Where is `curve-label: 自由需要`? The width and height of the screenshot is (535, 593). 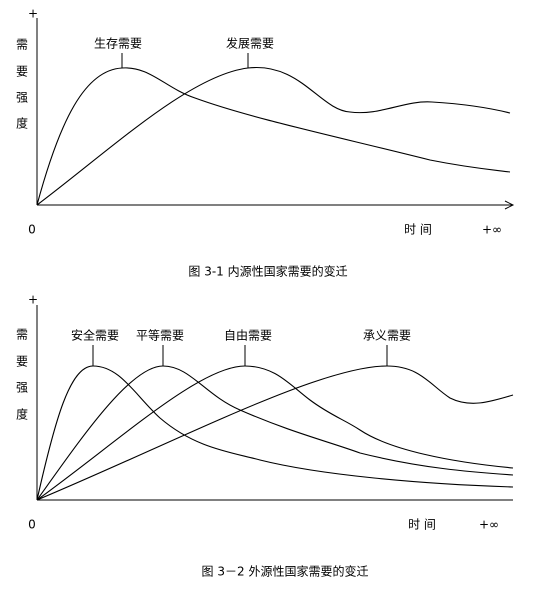 curve-label: 自由需要 is located at coordinates (248, 336).